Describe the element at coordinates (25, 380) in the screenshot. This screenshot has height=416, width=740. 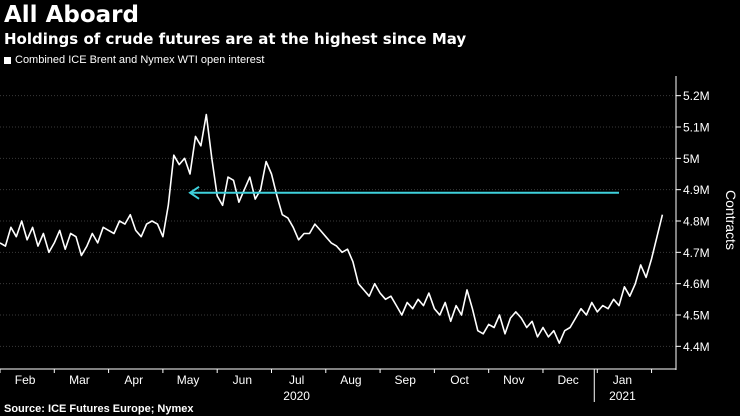
I see `x-tick-label: Feb` at that location.